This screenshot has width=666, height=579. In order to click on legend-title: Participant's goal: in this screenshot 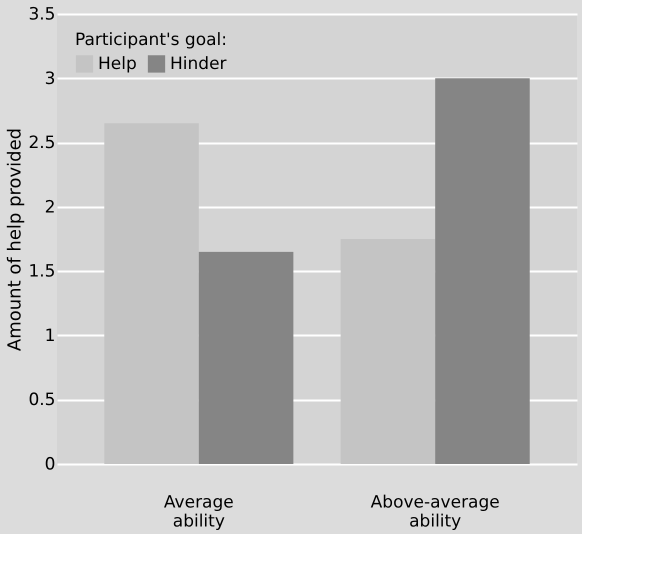, I will do `click(151, 40)`.